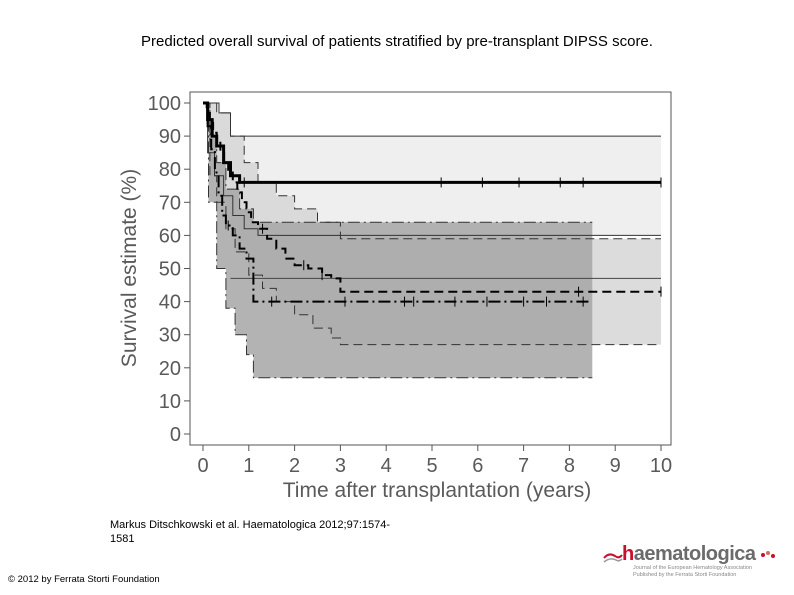  I want to click on x-axis-label: Time after transplantation (years), so click(437, 490).